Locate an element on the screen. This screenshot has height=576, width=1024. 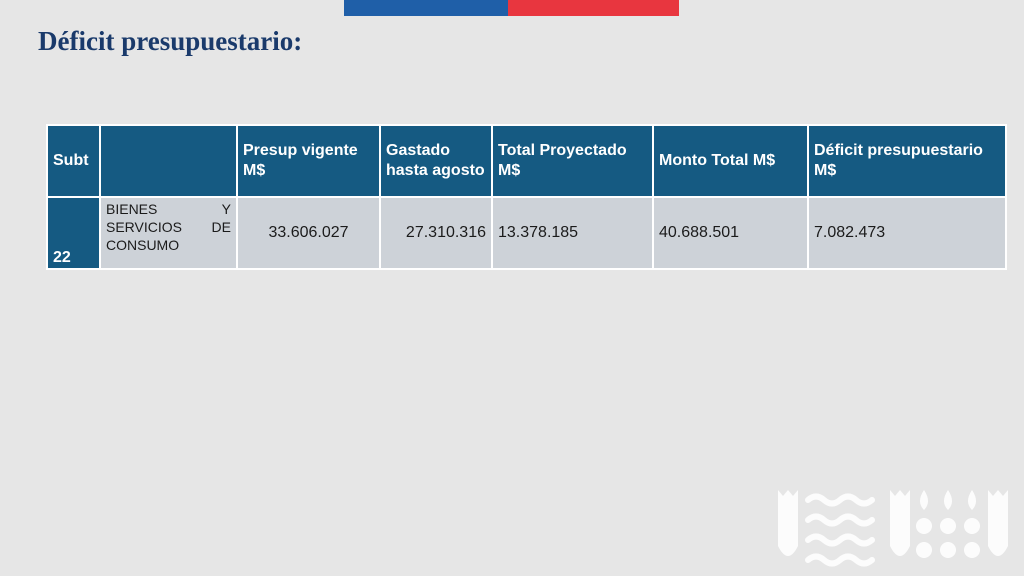
flag-blue-segment is located at coordinates (426, 8).